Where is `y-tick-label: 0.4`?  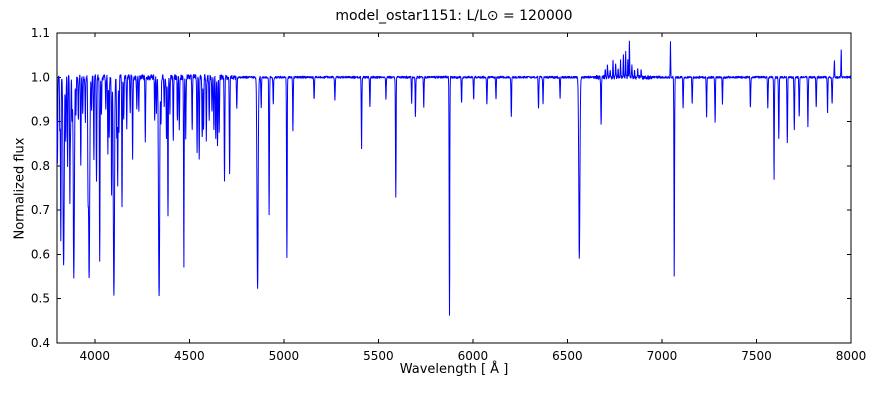
y-tick-label: 0.4 is located at coordinates (40, 343).